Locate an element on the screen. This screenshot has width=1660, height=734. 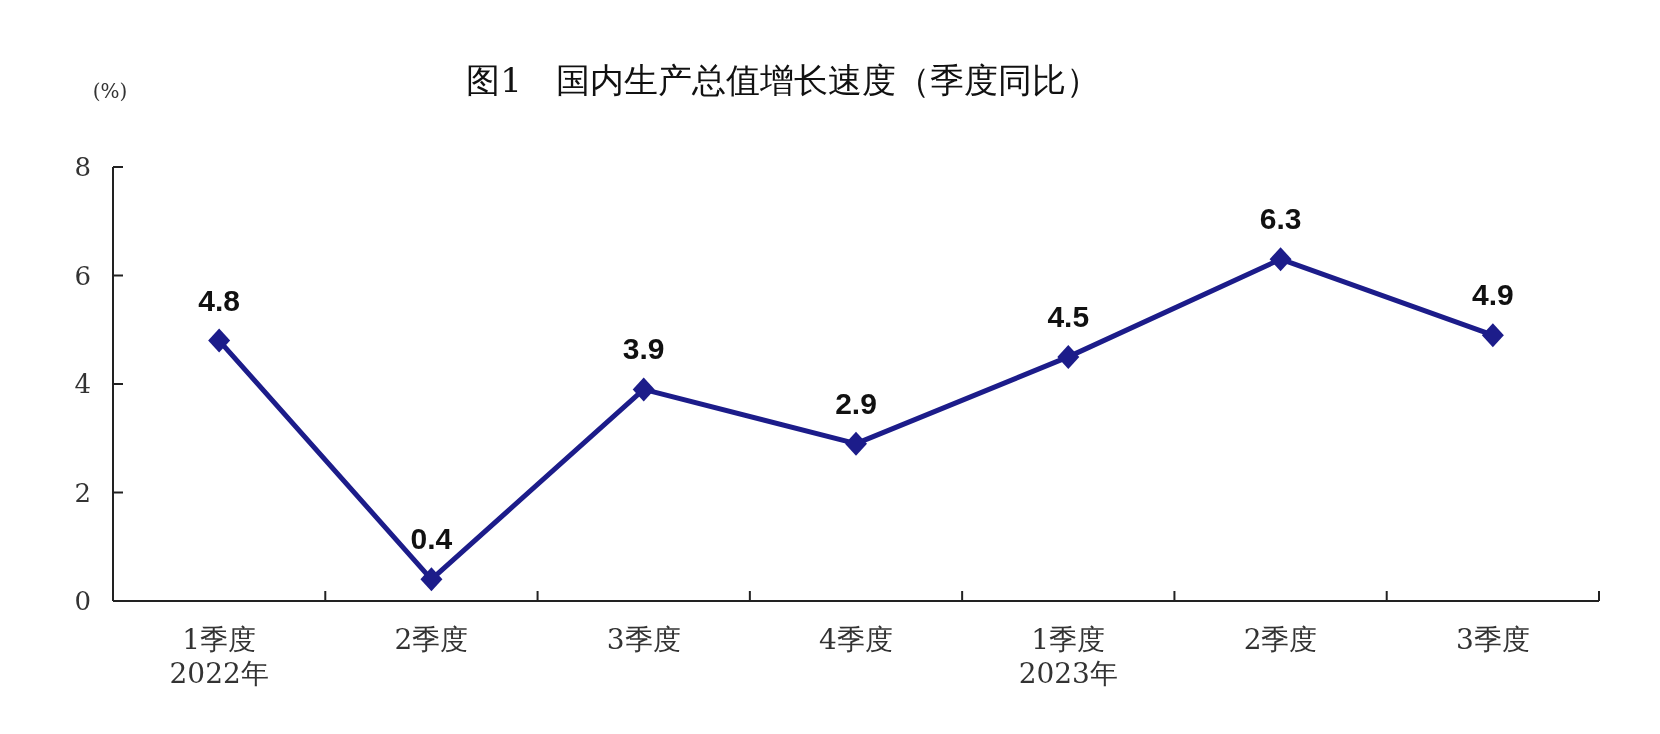
y-tick-label: 2 is located at coordinates (82, 492).